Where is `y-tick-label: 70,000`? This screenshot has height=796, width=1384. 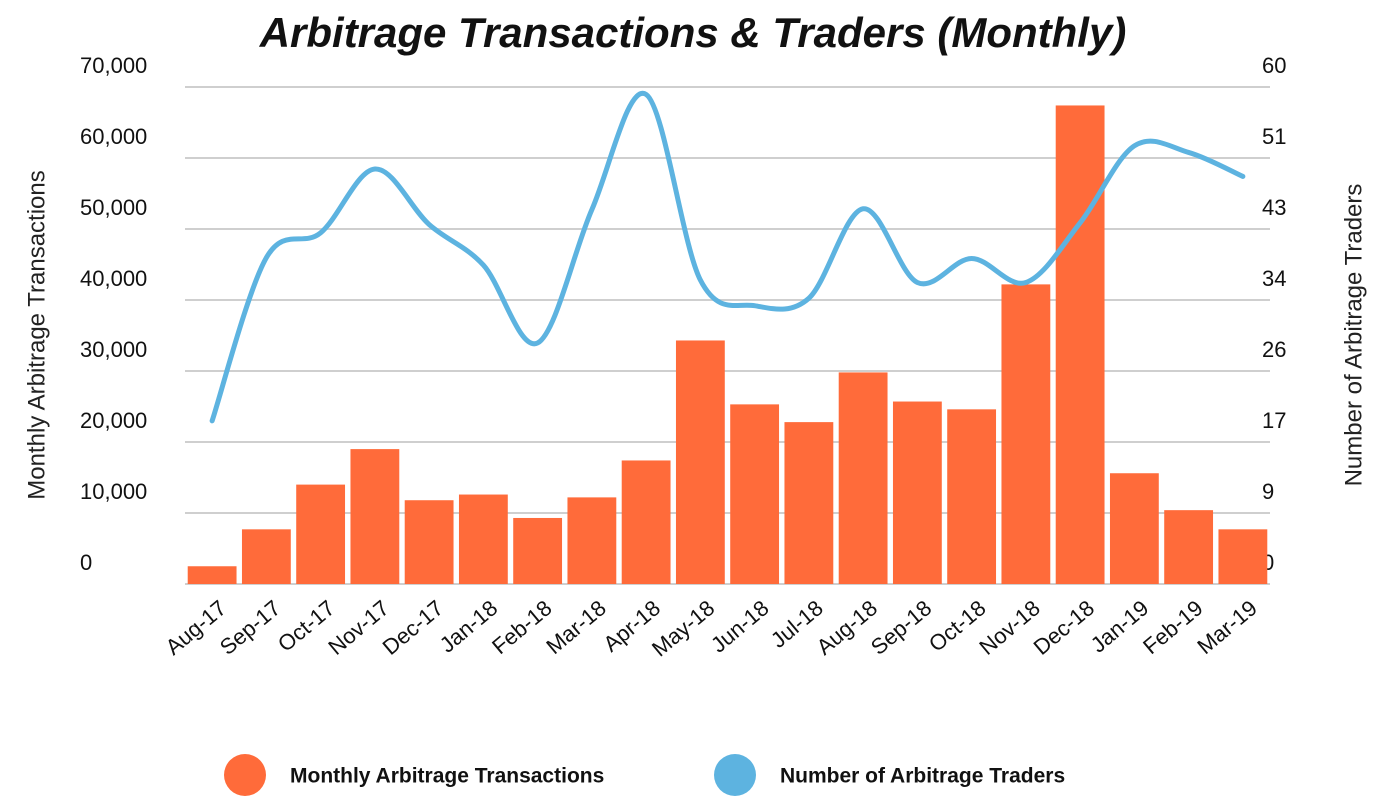 y-tick-label: 70,000 is located at coordinates (113, 65).